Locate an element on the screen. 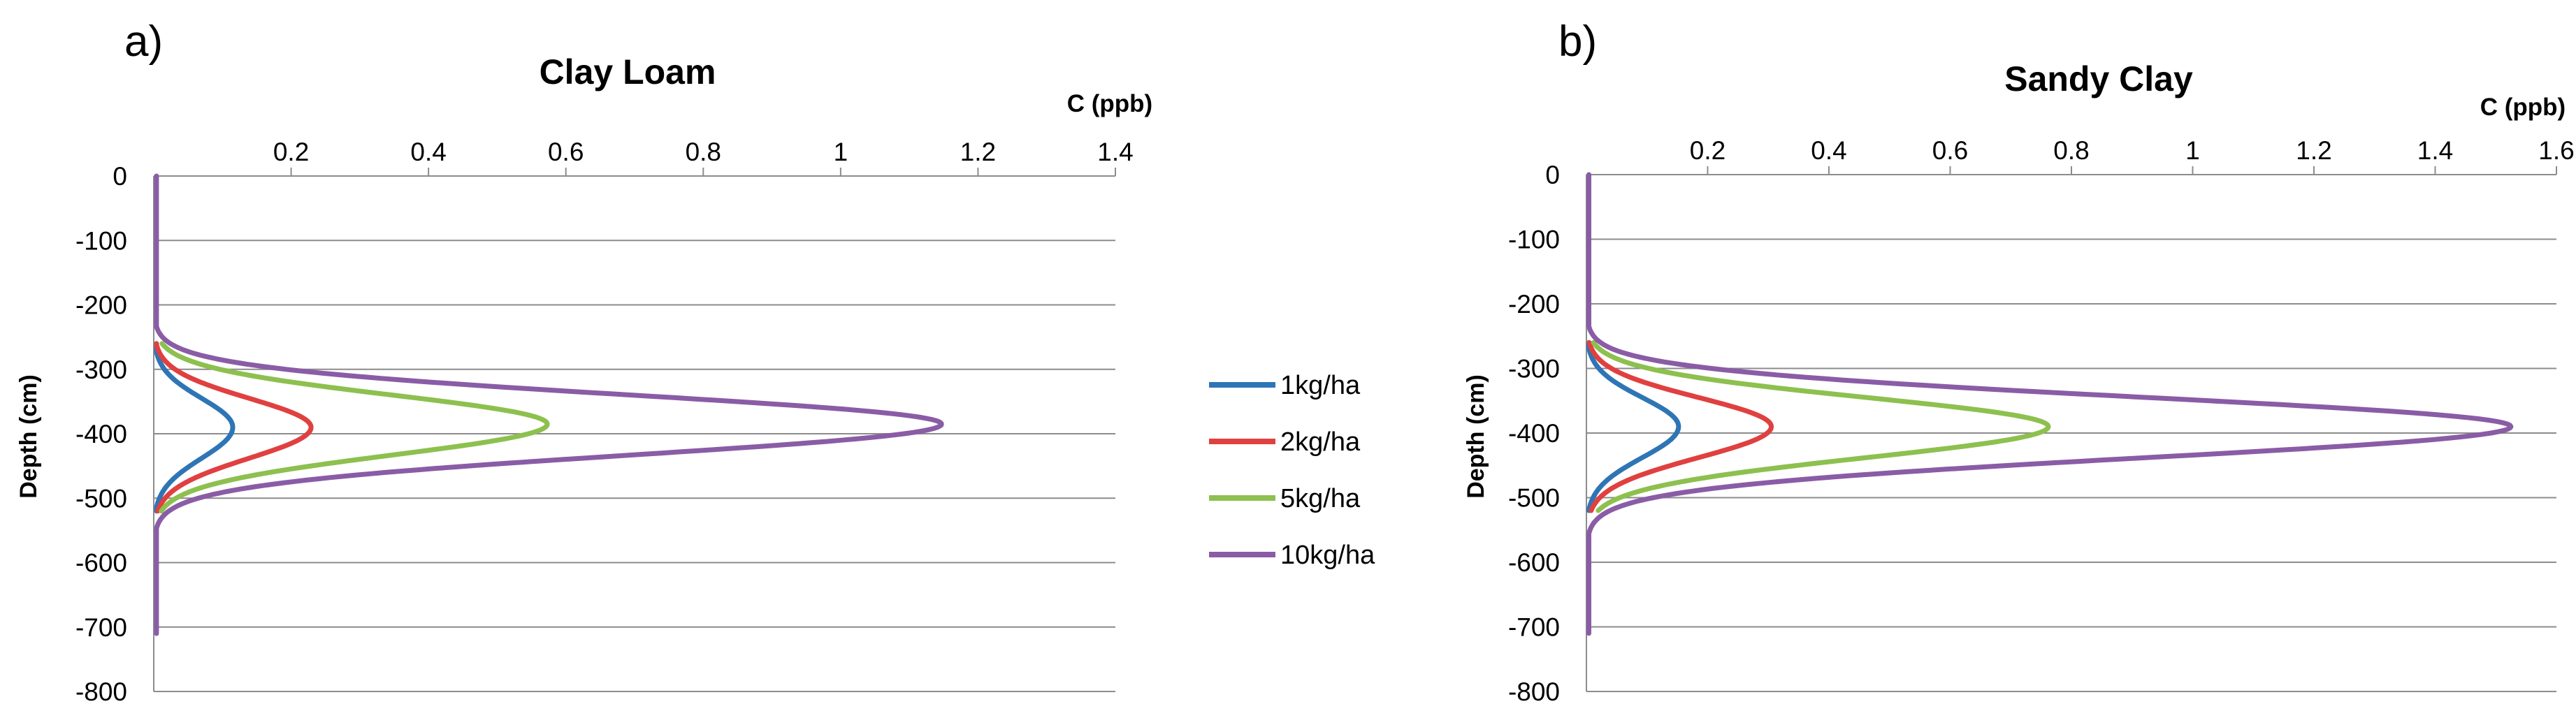 This screenshot has height=725, width=2576. x-ticks-b: 0.2 0.4 0.6 0.8 1 1.2 1.4 1.6 is located at coordinates (2132, 150).